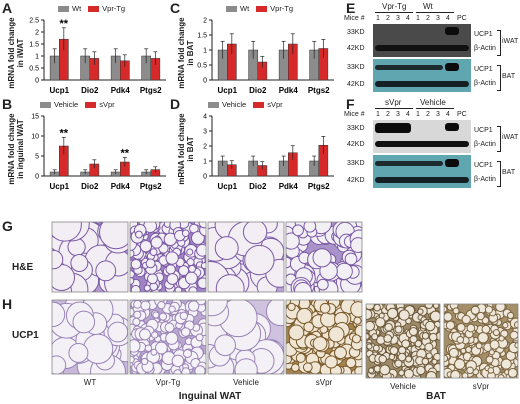 The image size is (520, 404). I want to click on y-tick-label: 1, so click(205, 162).